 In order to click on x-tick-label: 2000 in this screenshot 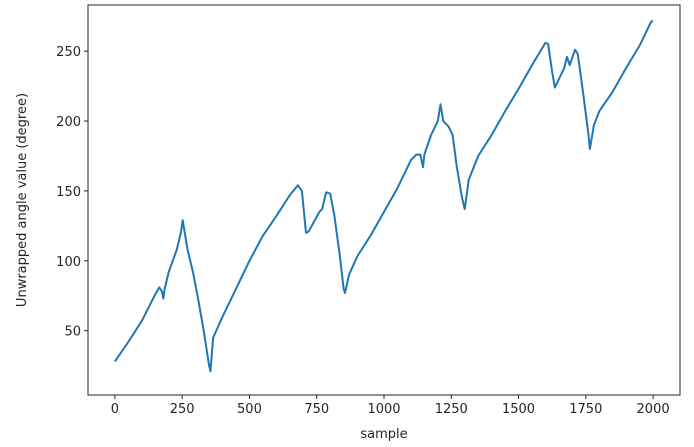, I will do `click(653, 409)`.